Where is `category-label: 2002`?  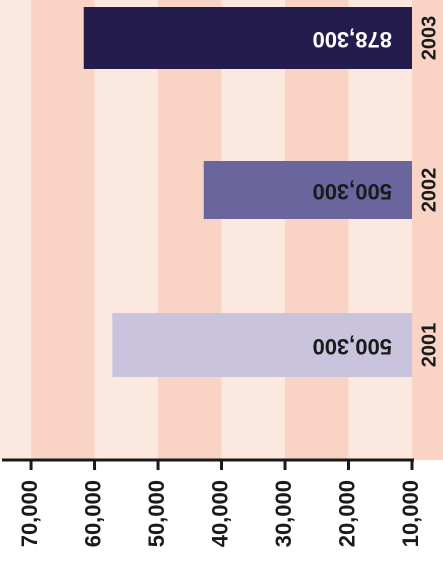 category-label: 2002 is located at coordinates (429, 190).